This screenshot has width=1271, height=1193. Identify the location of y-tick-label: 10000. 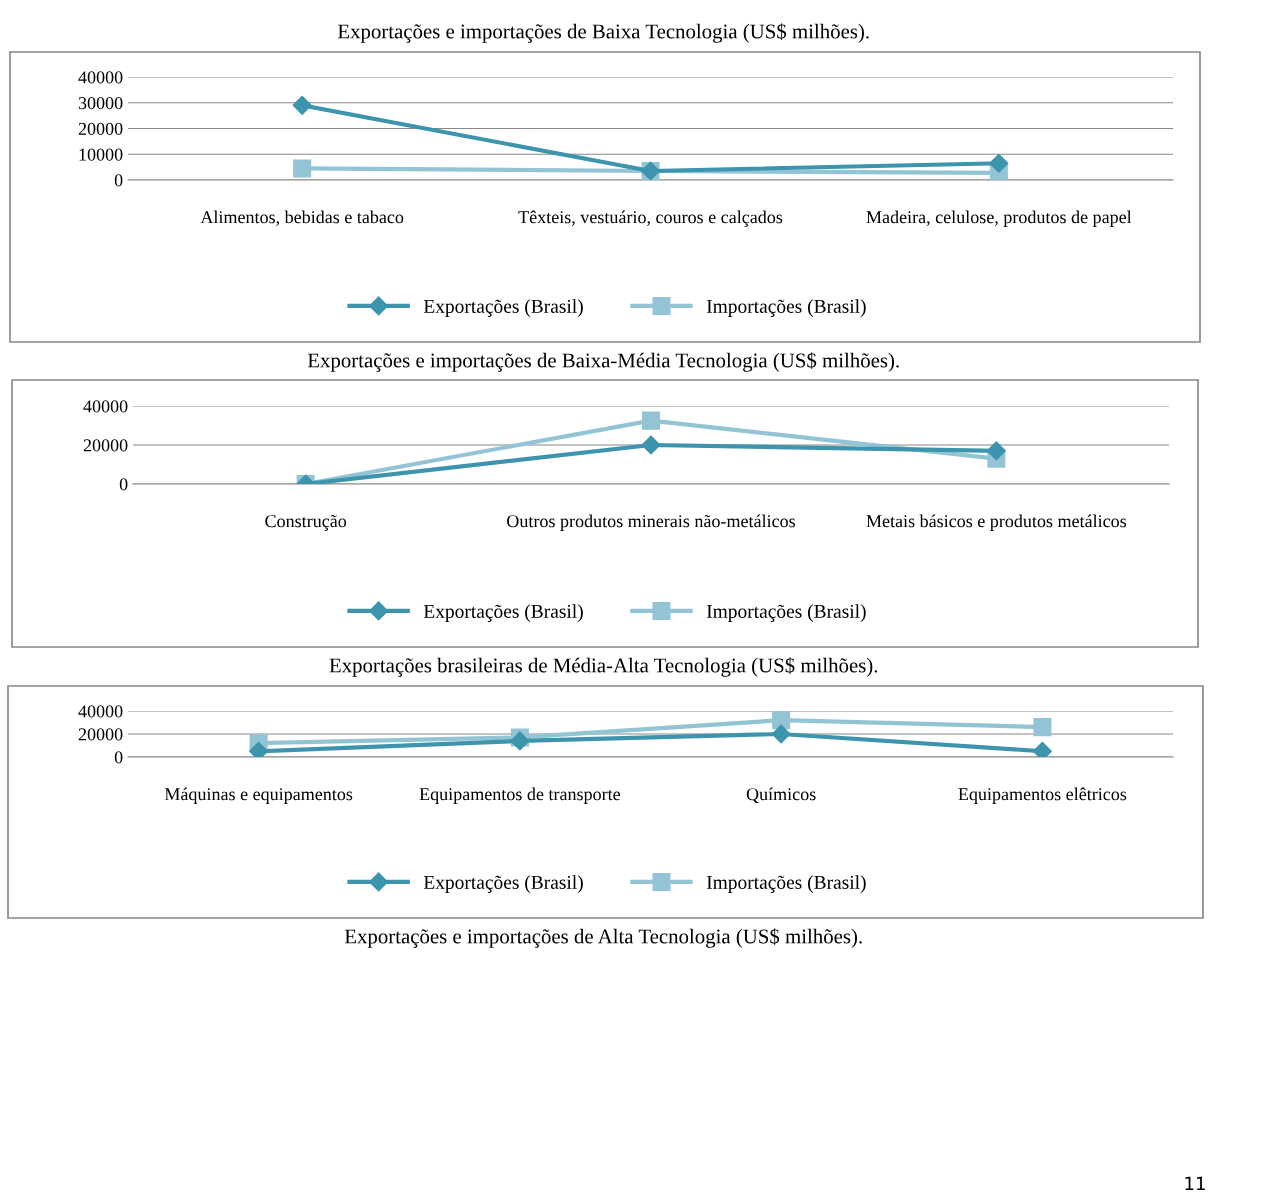
(101, 154).